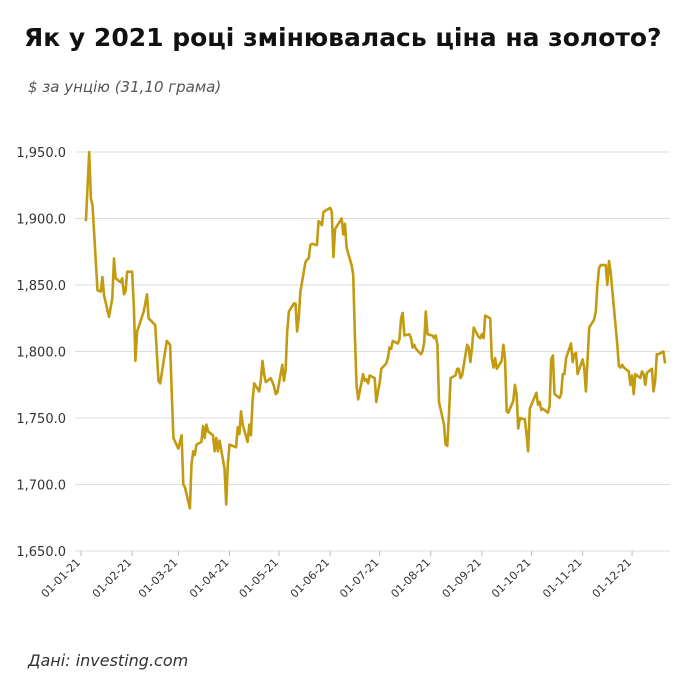 This screenshot has height=700, width=690. I want to click on x-tick-label: 01-03-21, so click(158, 578).